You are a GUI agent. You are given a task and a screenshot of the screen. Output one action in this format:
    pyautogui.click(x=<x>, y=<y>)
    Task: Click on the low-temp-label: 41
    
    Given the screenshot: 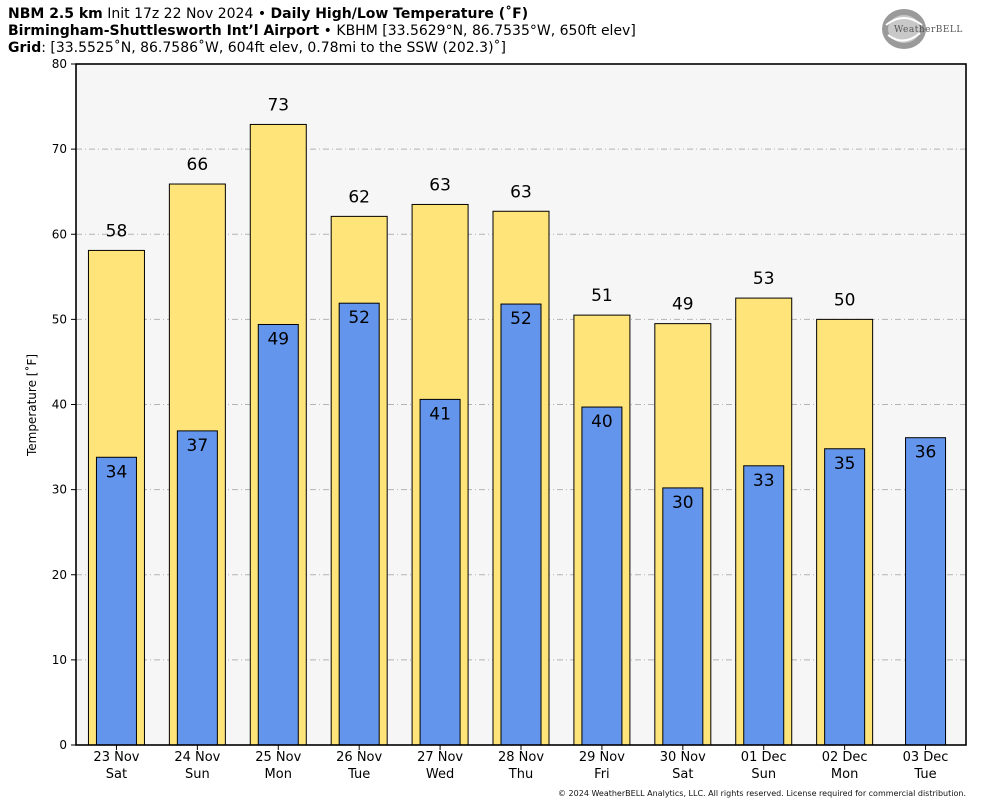 What is the action you would take?
    pyautogui.click(x=440, y=414)
    